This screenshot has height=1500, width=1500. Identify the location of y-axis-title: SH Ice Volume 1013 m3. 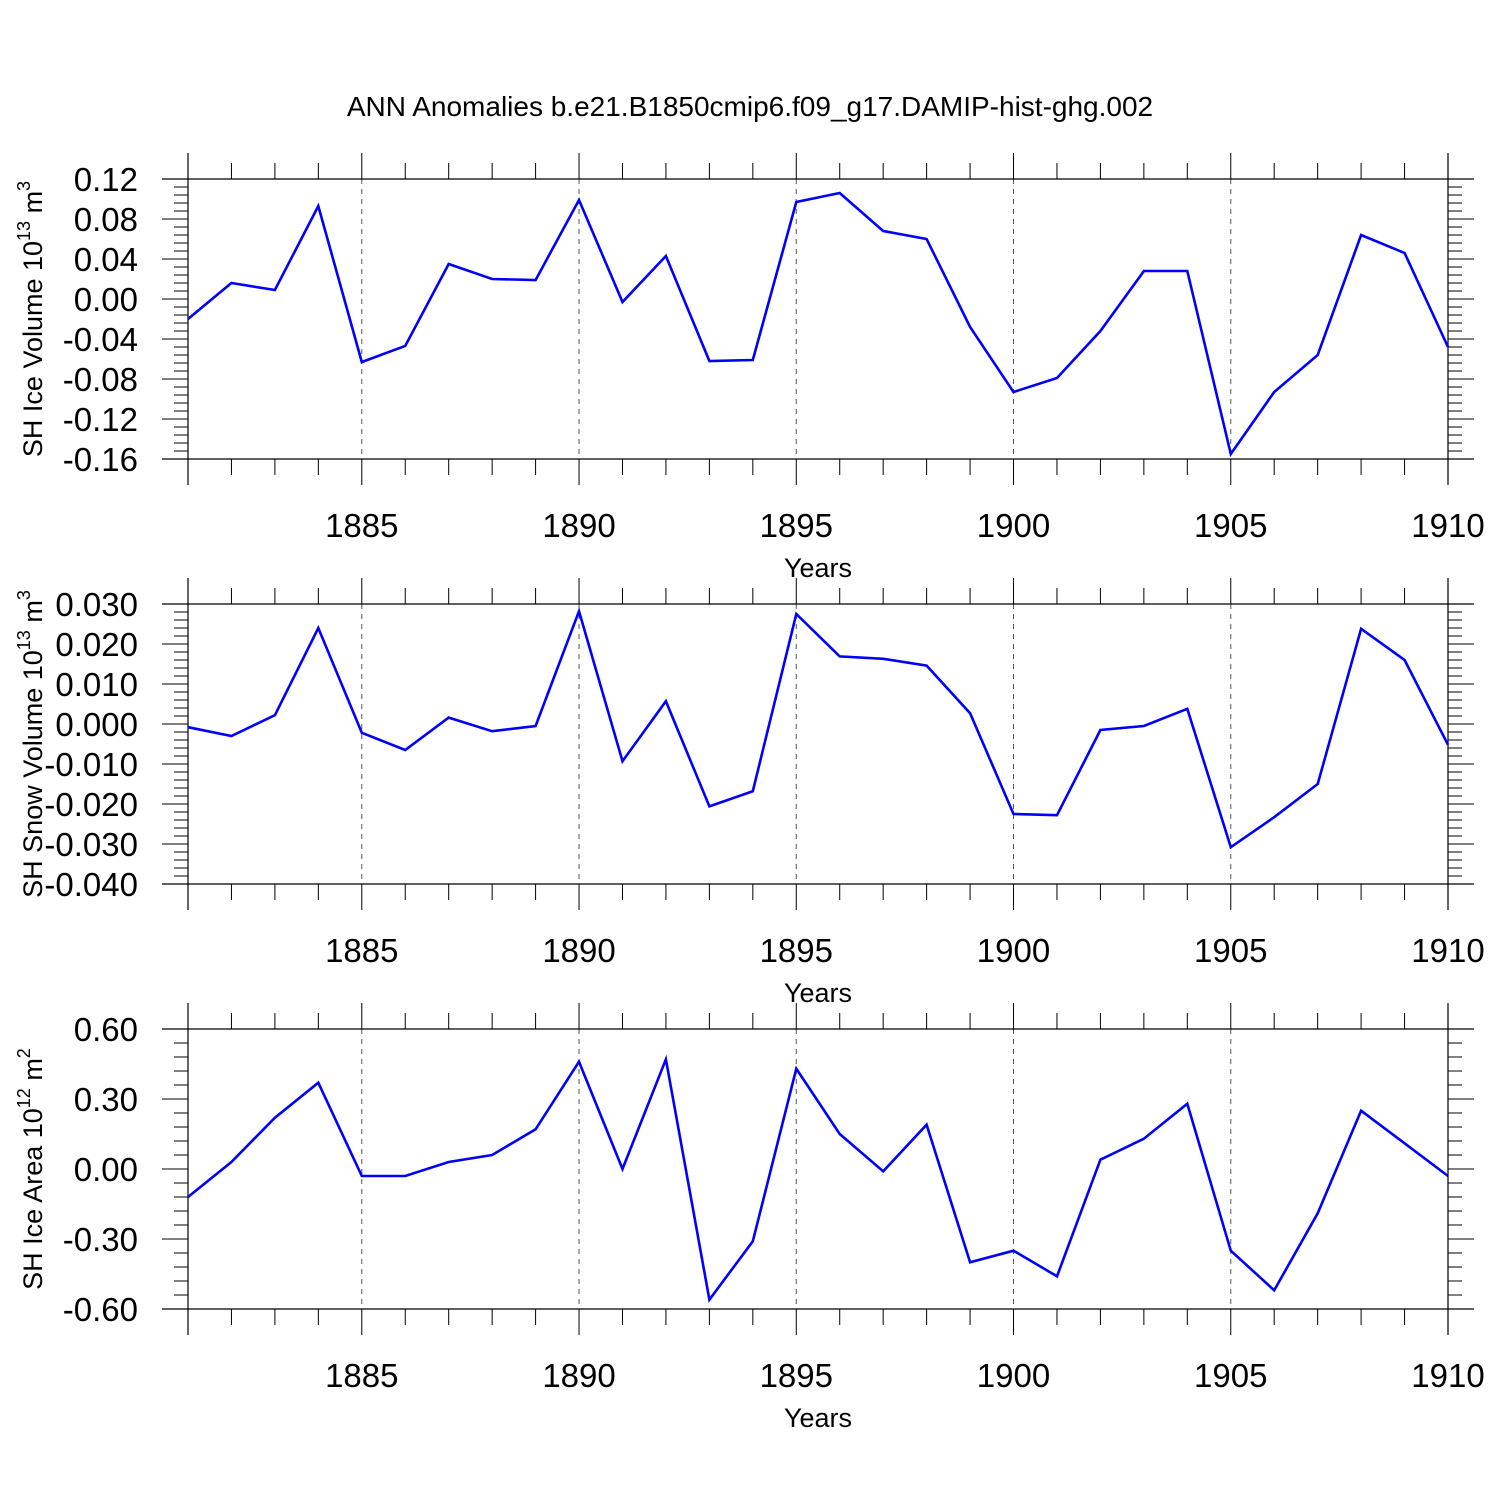
(31, 319).